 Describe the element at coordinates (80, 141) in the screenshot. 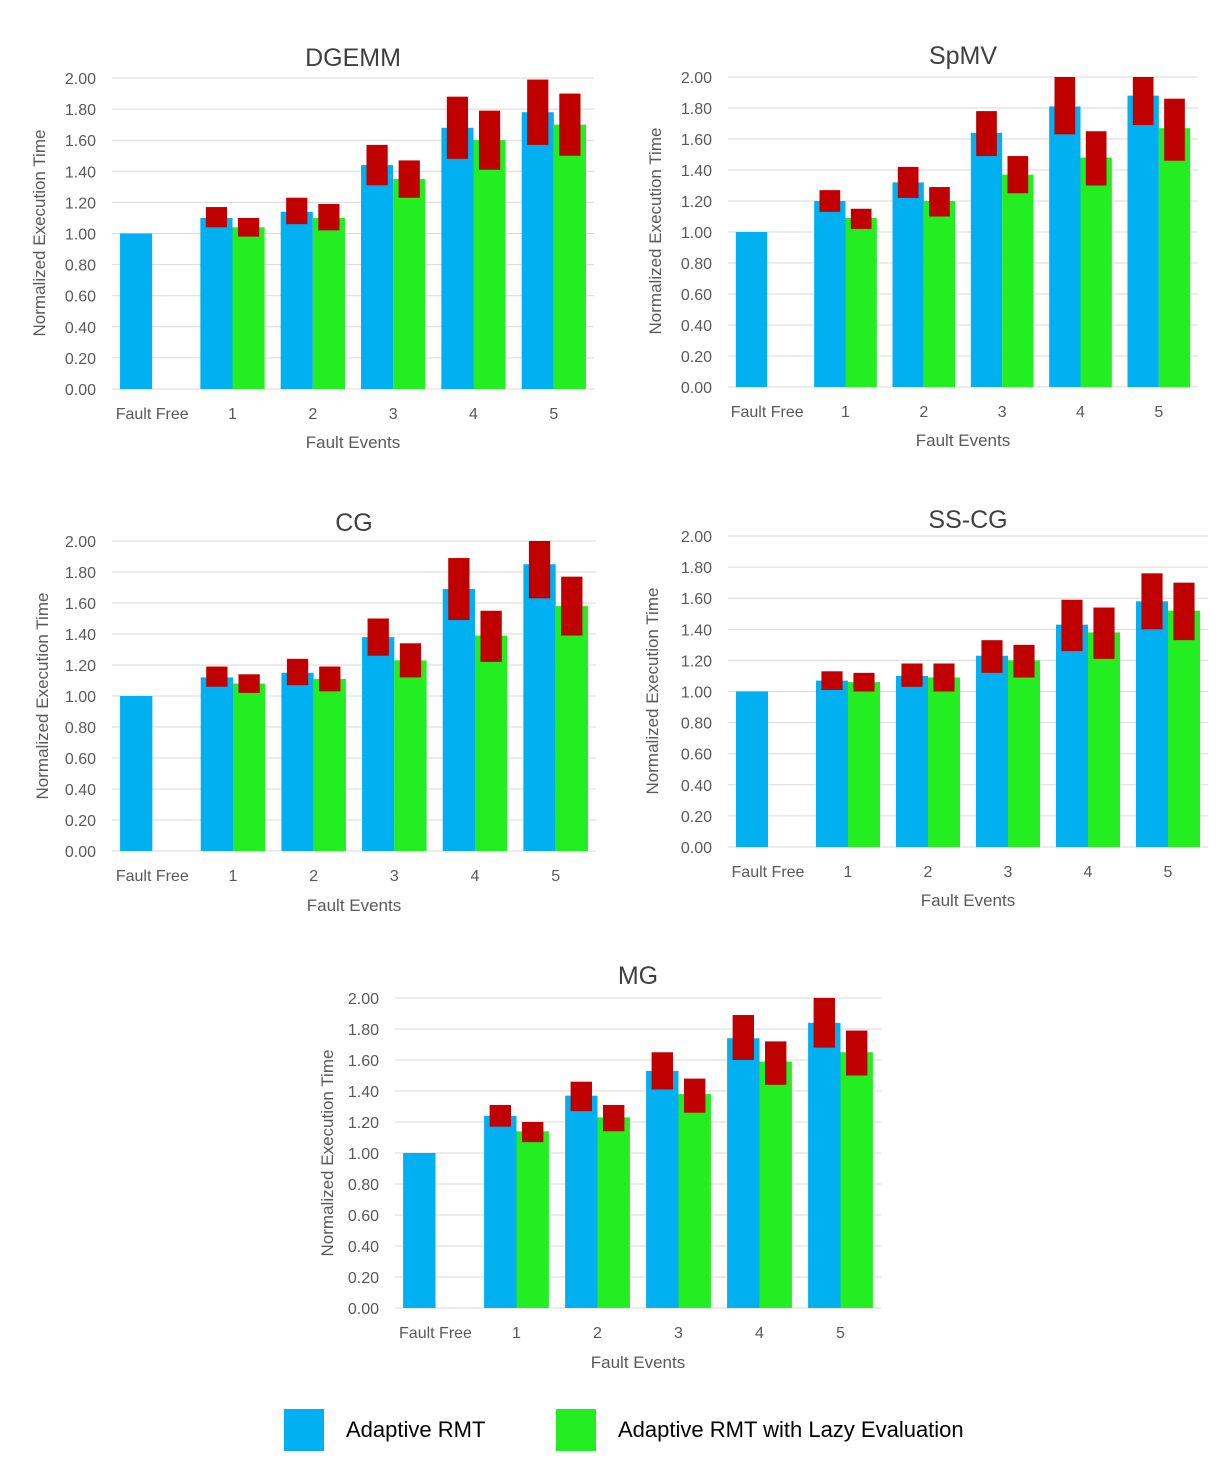

I see `y-tick-label: 1.60` at that location.